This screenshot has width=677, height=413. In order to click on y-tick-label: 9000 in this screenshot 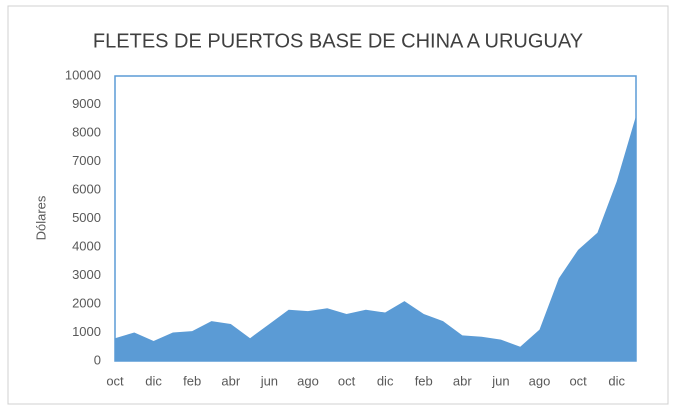, I will do `click(86, 103)`.